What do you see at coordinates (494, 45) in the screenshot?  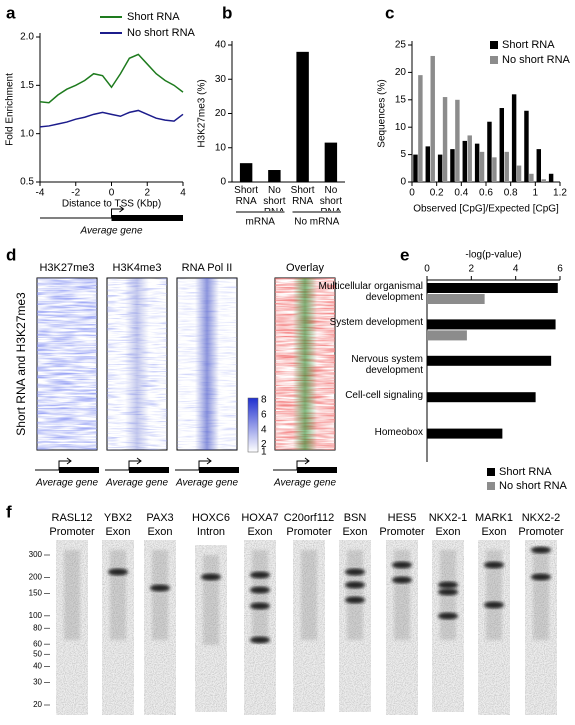 I see `legend-swatch` at bounding box center [494, 45].